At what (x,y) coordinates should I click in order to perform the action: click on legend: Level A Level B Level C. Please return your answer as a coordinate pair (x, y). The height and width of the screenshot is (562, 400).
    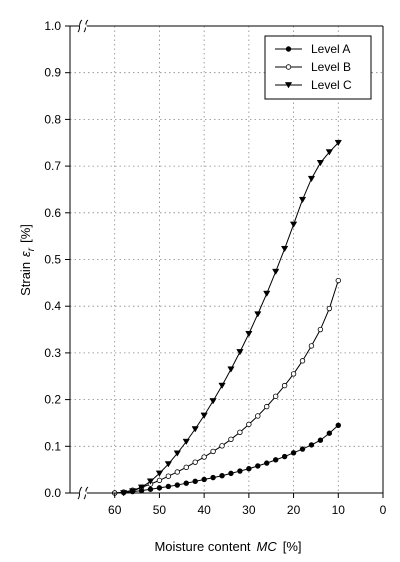
    Looking at the image, I should click on (318, 67).